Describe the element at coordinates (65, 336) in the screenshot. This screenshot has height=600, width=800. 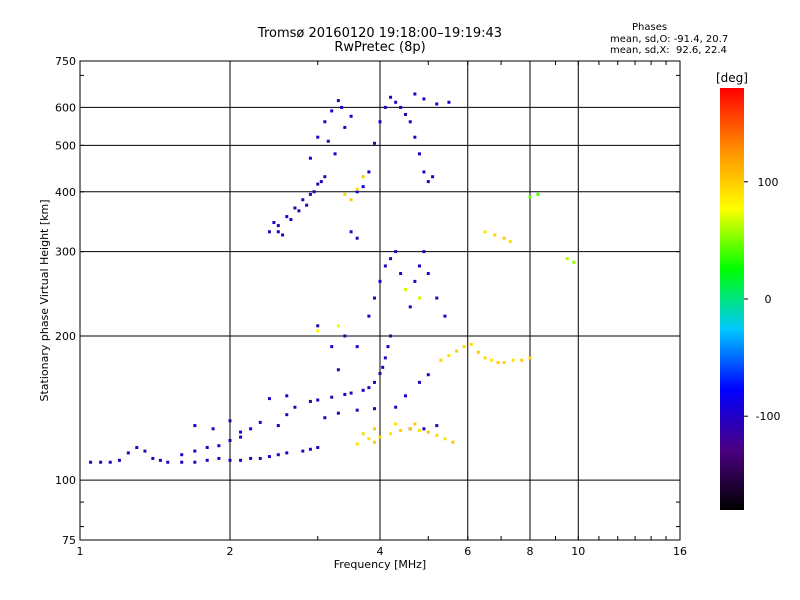
I see `y-tick-label: 200` at that location.